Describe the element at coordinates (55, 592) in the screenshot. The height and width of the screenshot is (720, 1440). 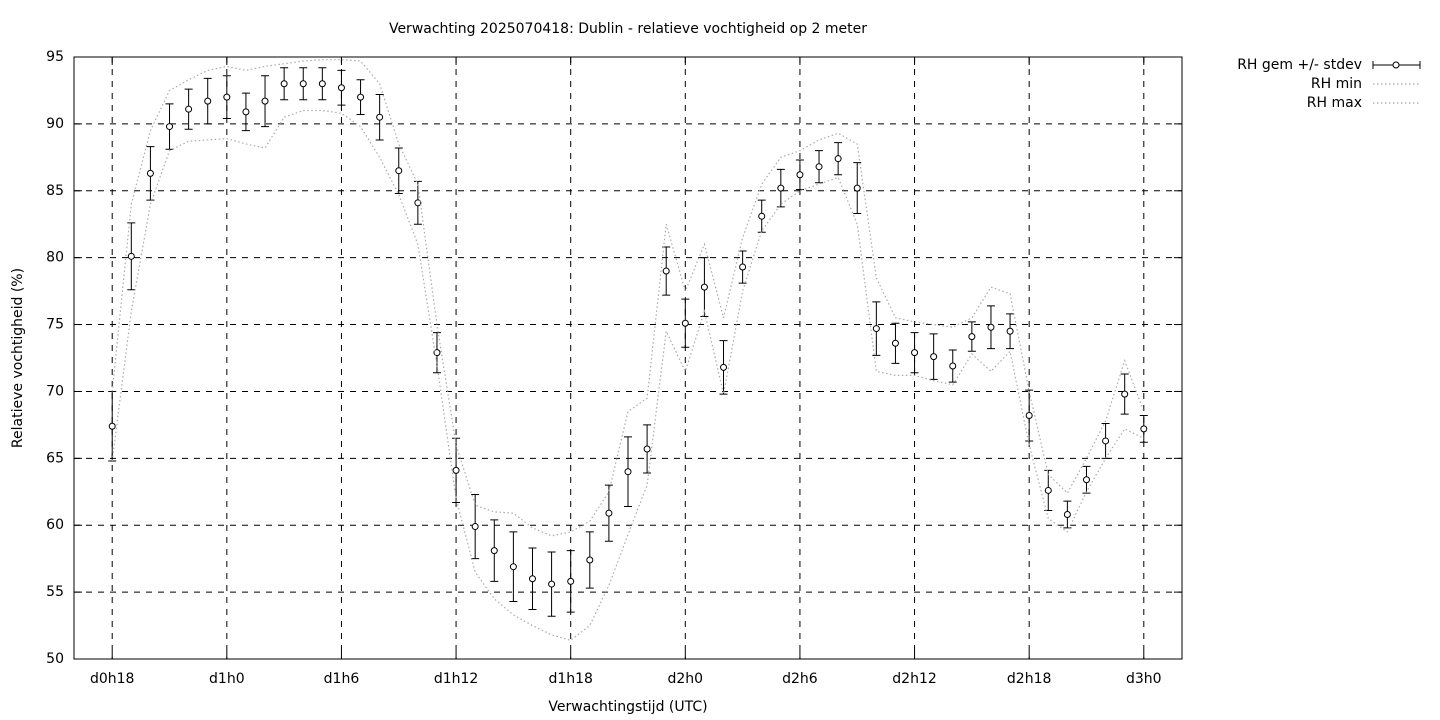
I see `y-tick-label: 55` at that location.